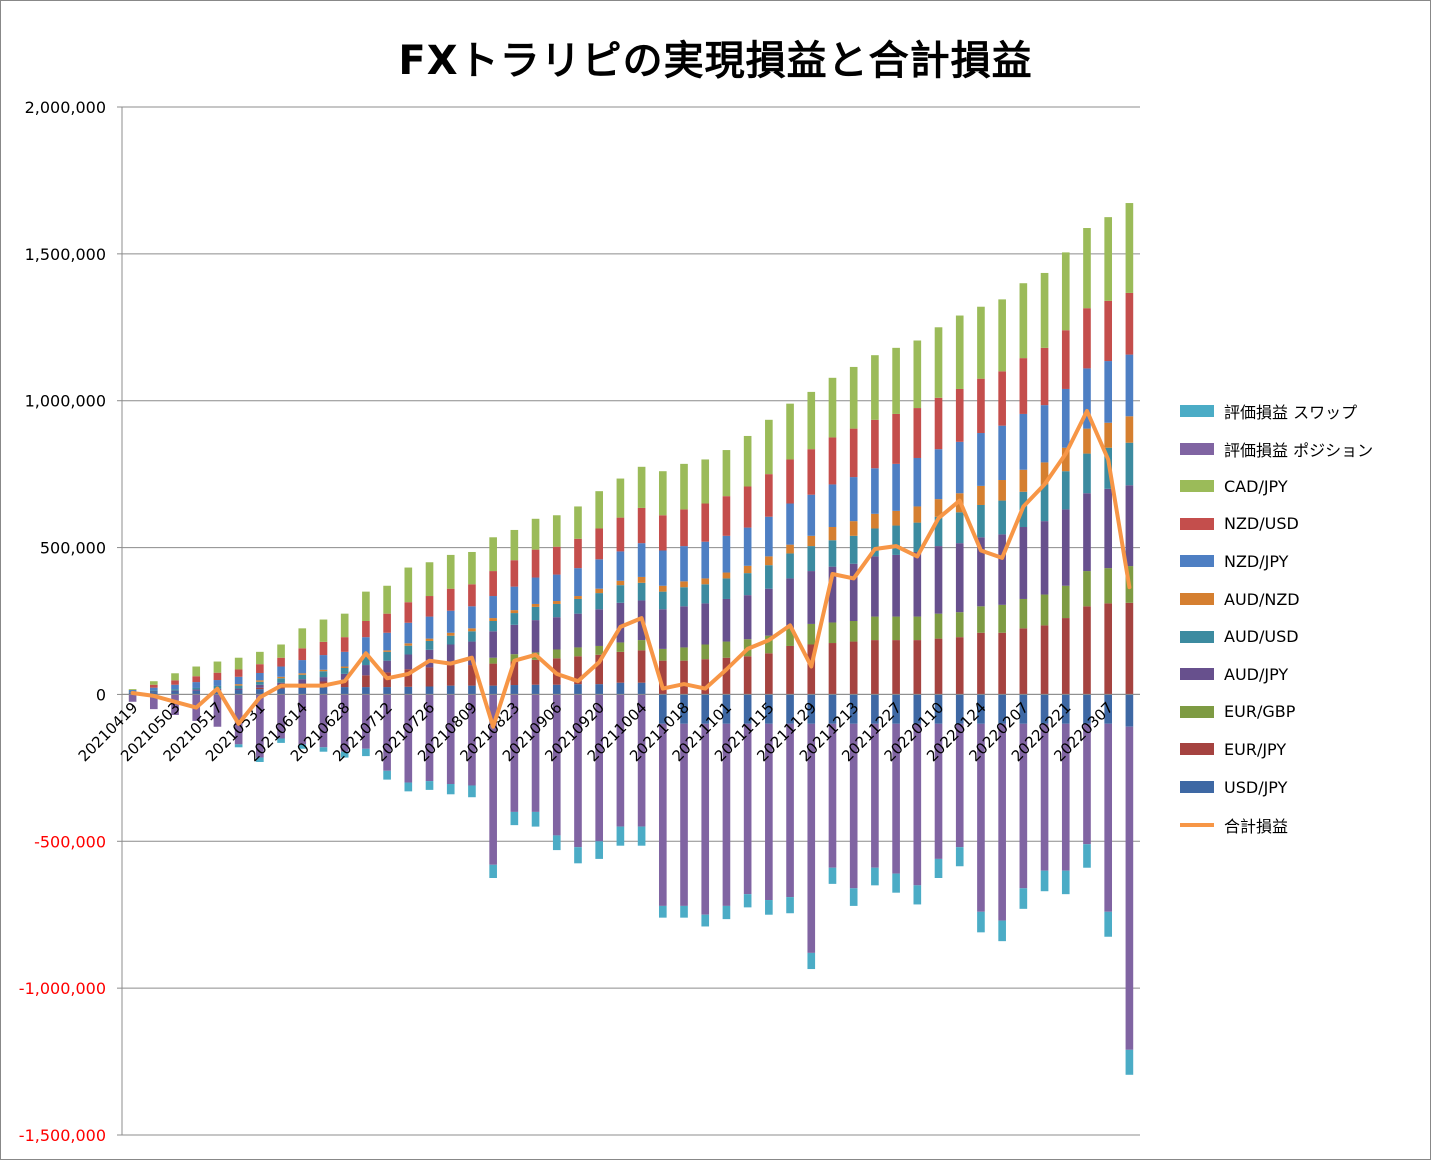 The width and height of the screenshot is (1431, 1160). Describe the element at coordinates (70, 841) in the screenshot. I see `y-tick-label: -500,000` at that location.